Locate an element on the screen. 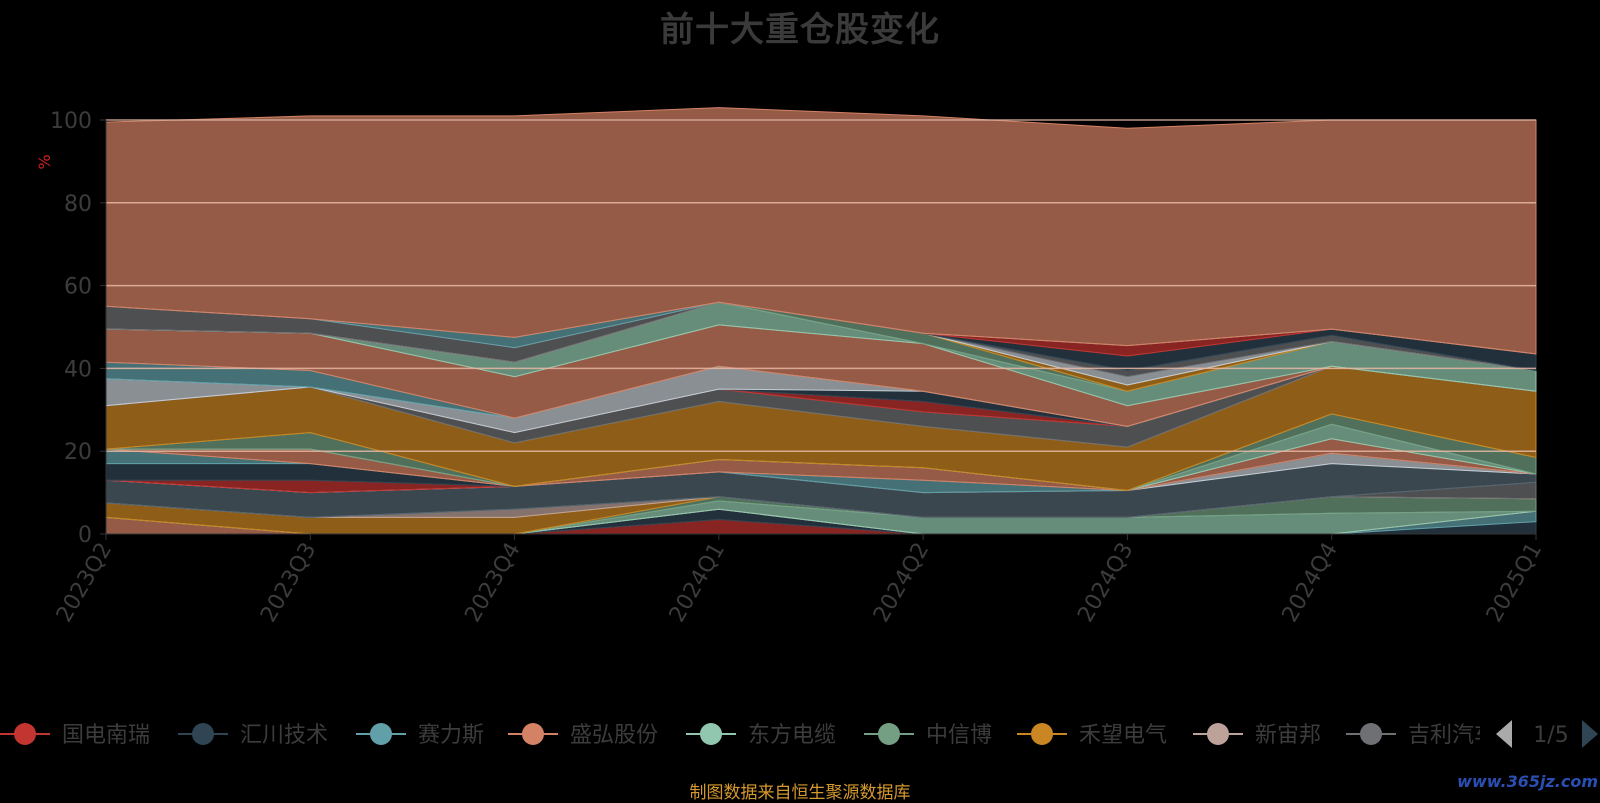 This screenshot has width=1600, height=803. legend-label: 东方电缆 is located at coordinates (792, 735).